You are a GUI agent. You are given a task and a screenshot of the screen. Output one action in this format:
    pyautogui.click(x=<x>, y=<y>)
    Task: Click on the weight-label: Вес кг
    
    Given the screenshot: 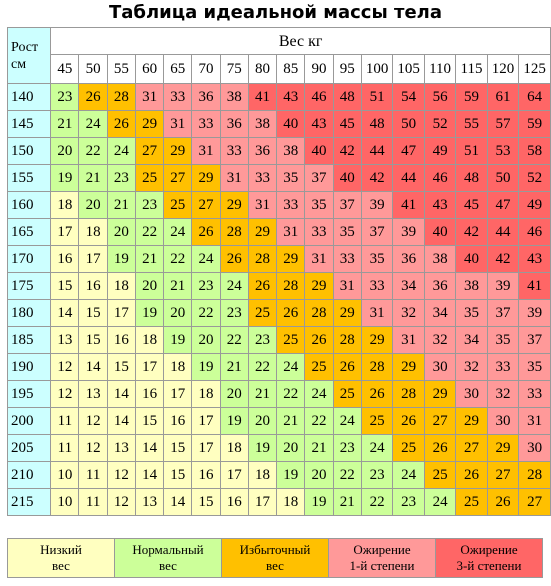 What is the action you would take?
    pyautogui.click(x=300, y=41)
    